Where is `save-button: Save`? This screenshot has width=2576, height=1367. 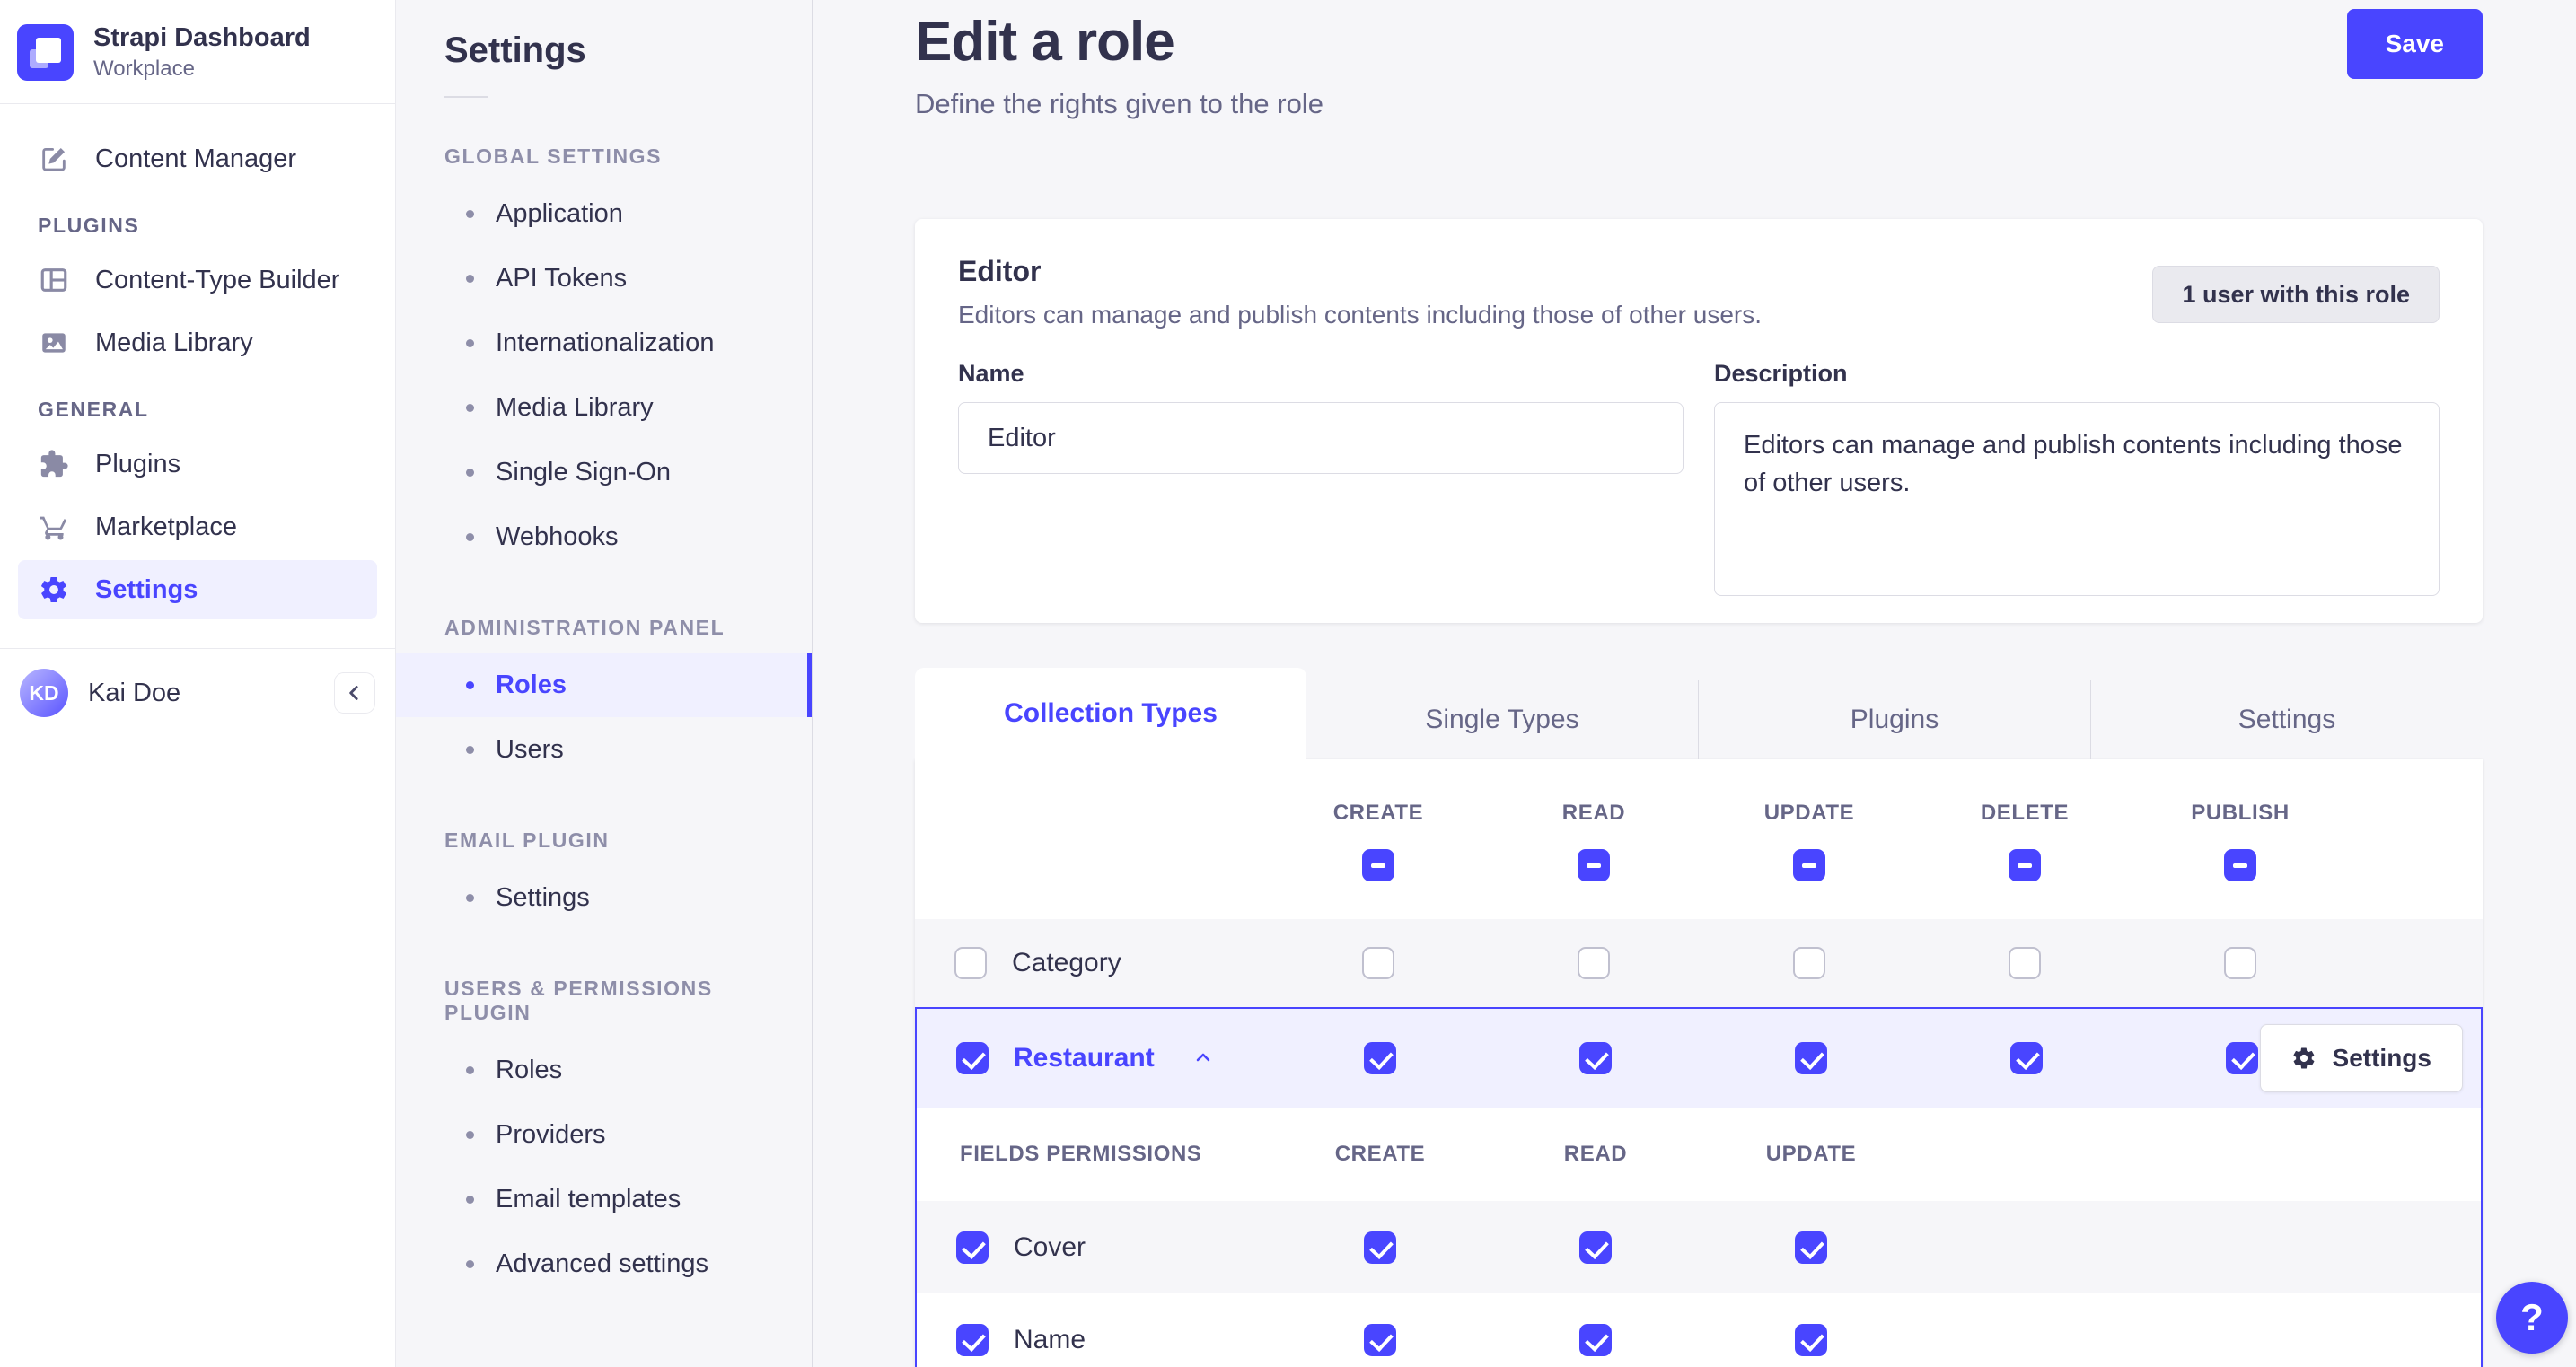
save-button: Save is located at coordinates (2414, 44).